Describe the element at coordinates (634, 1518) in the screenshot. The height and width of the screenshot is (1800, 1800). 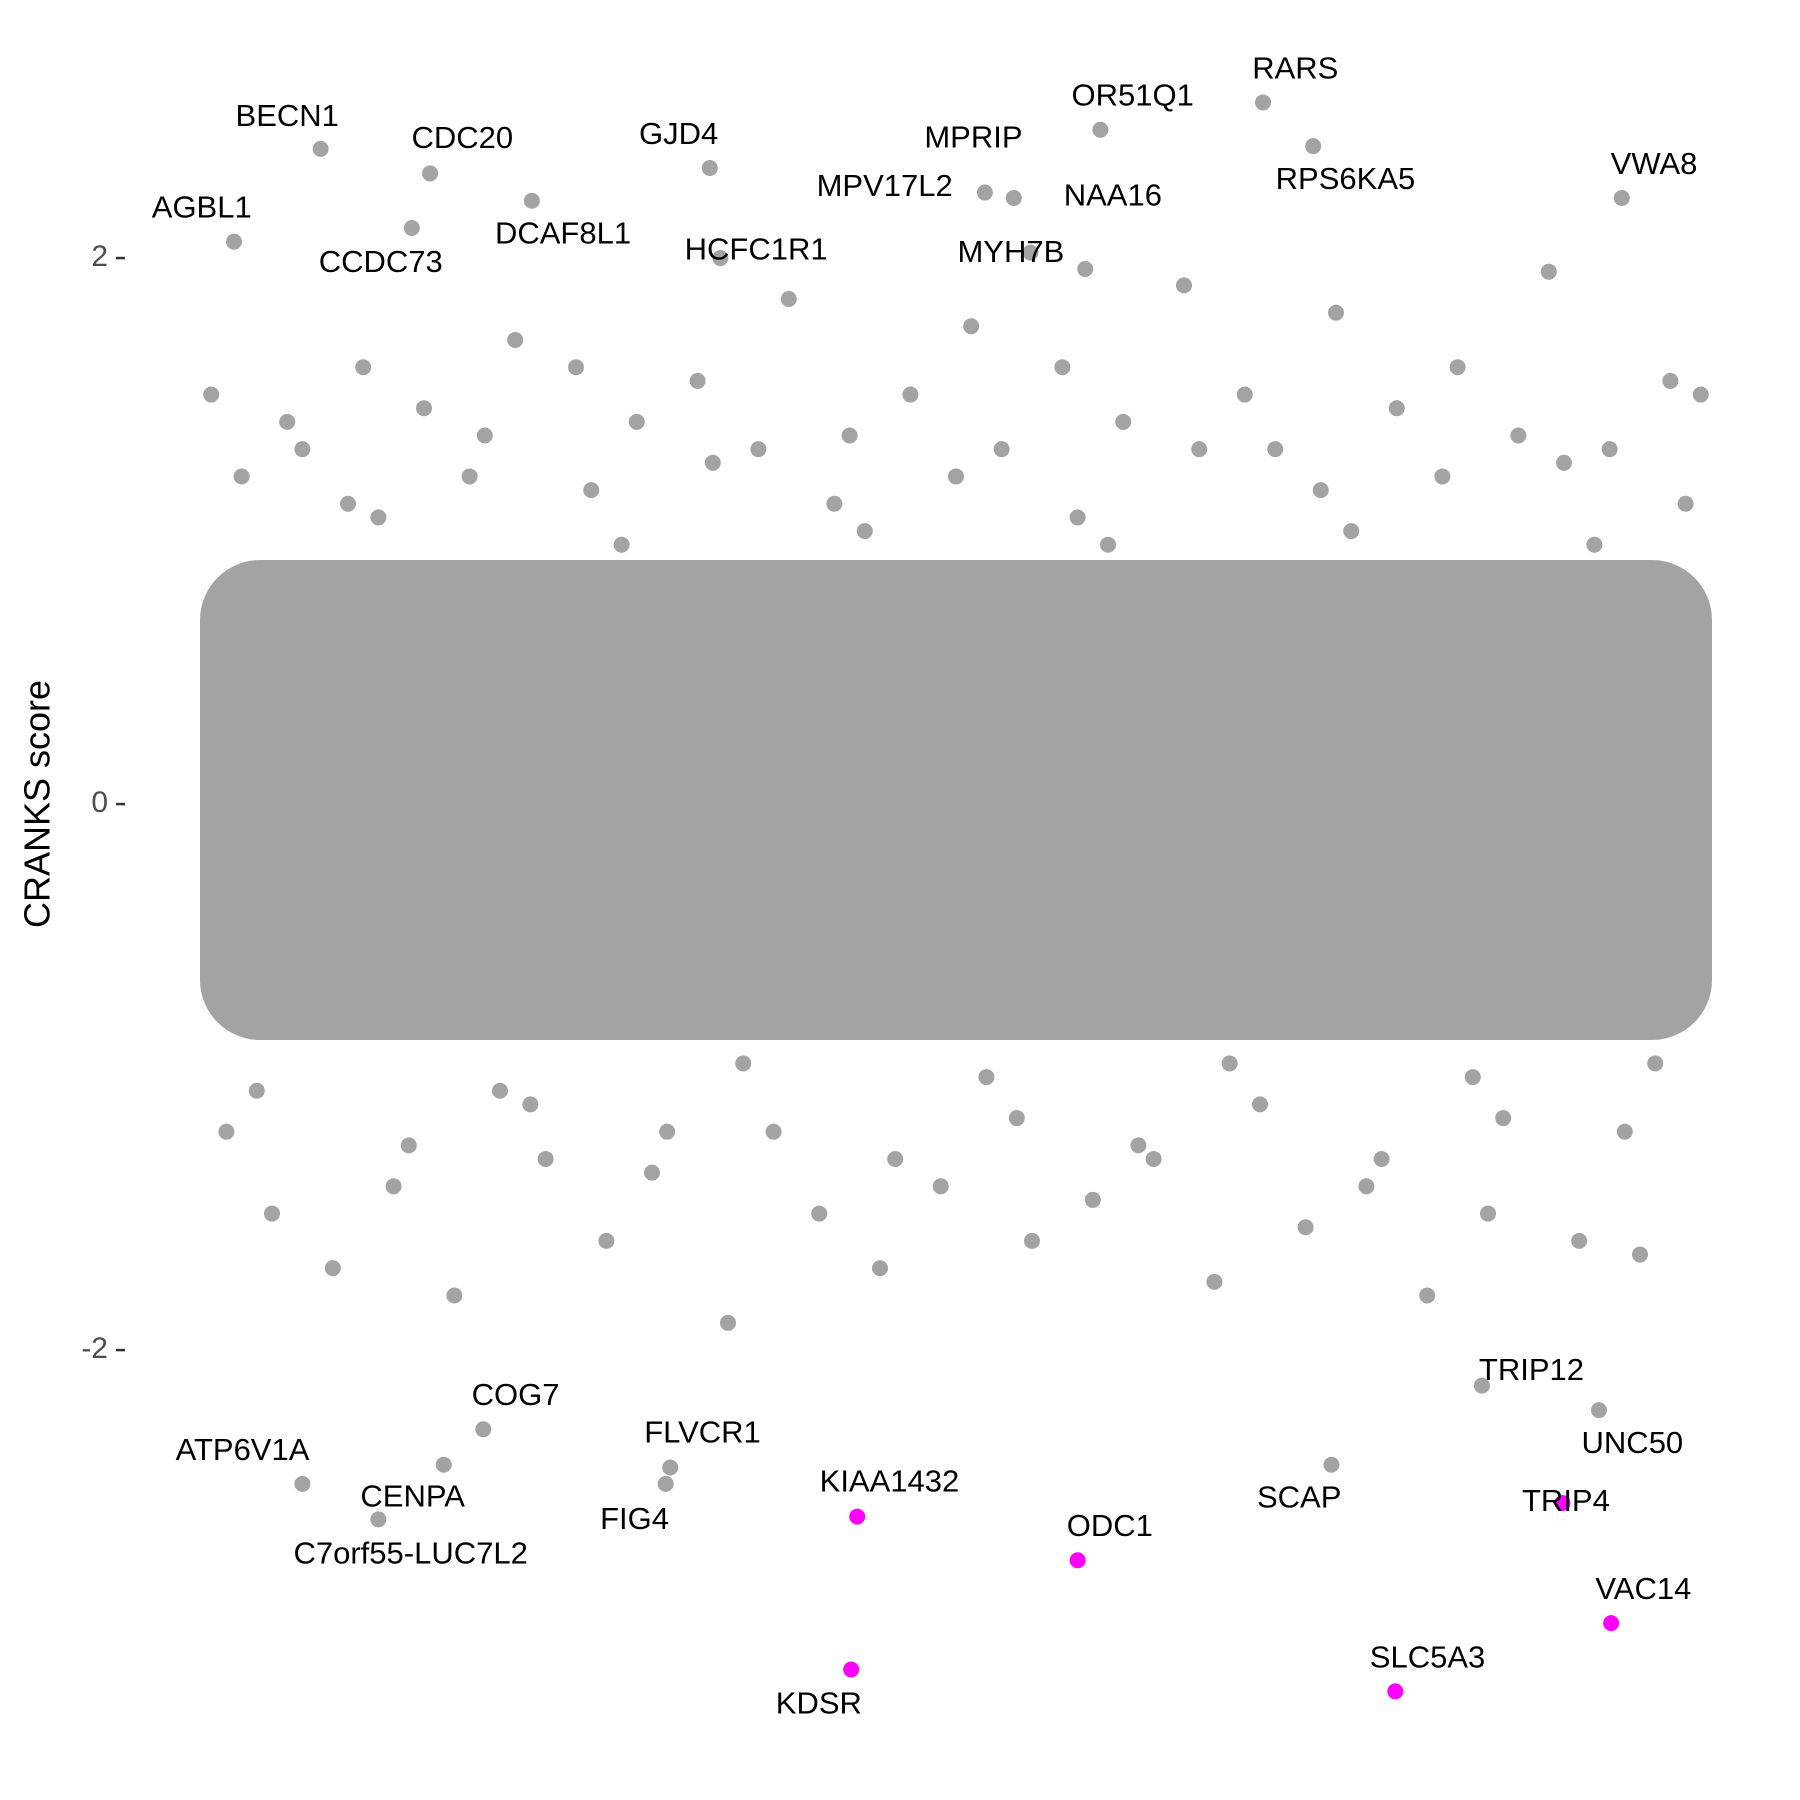
I see `point-label: FIG4` at that location.